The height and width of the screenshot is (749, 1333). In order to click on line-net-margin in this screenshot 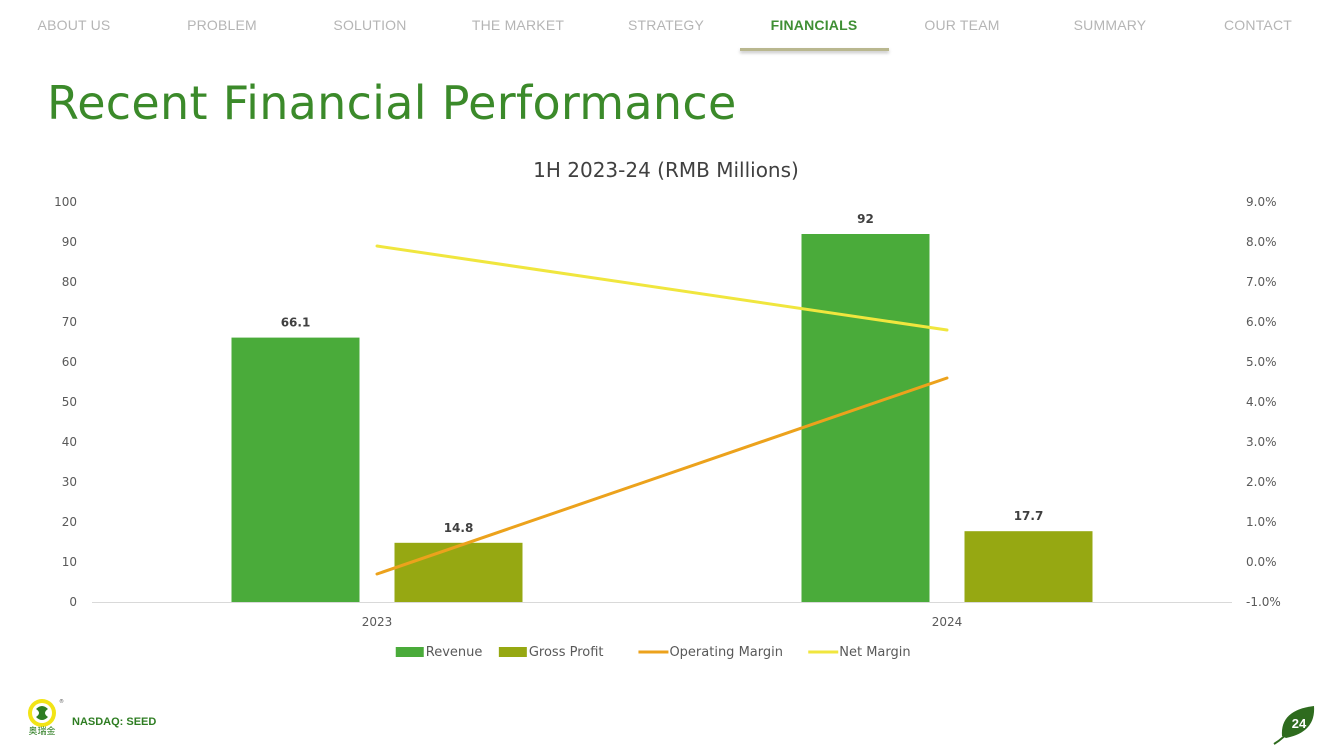, I will do `click(662, 288)`.